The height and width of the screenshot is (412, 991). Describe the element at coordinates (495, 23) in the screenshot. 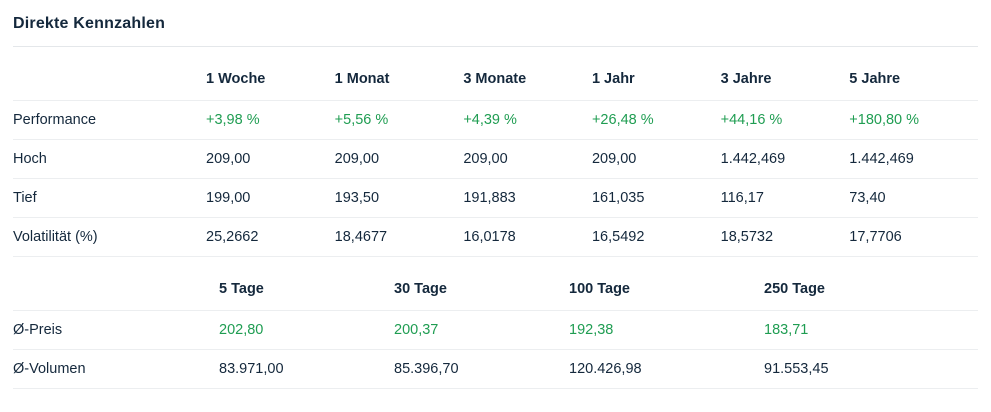

I see `section-title: Direkte Kennzahlen` at that location.